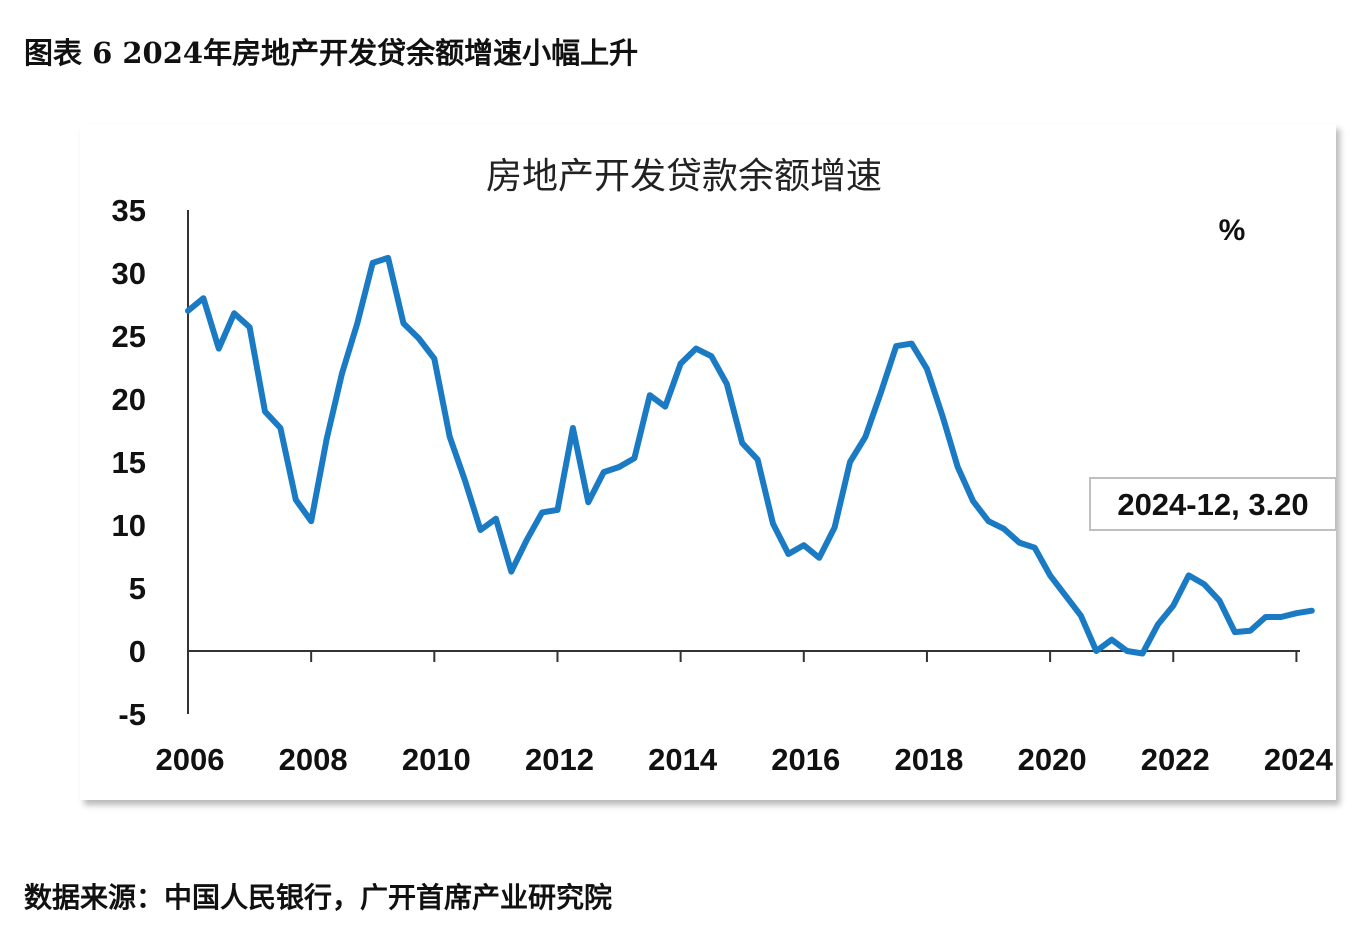 This screenshot has width=1372, height=932. I want to click on annotation-label: 2024-12, 3.20, so click(1212, 504).